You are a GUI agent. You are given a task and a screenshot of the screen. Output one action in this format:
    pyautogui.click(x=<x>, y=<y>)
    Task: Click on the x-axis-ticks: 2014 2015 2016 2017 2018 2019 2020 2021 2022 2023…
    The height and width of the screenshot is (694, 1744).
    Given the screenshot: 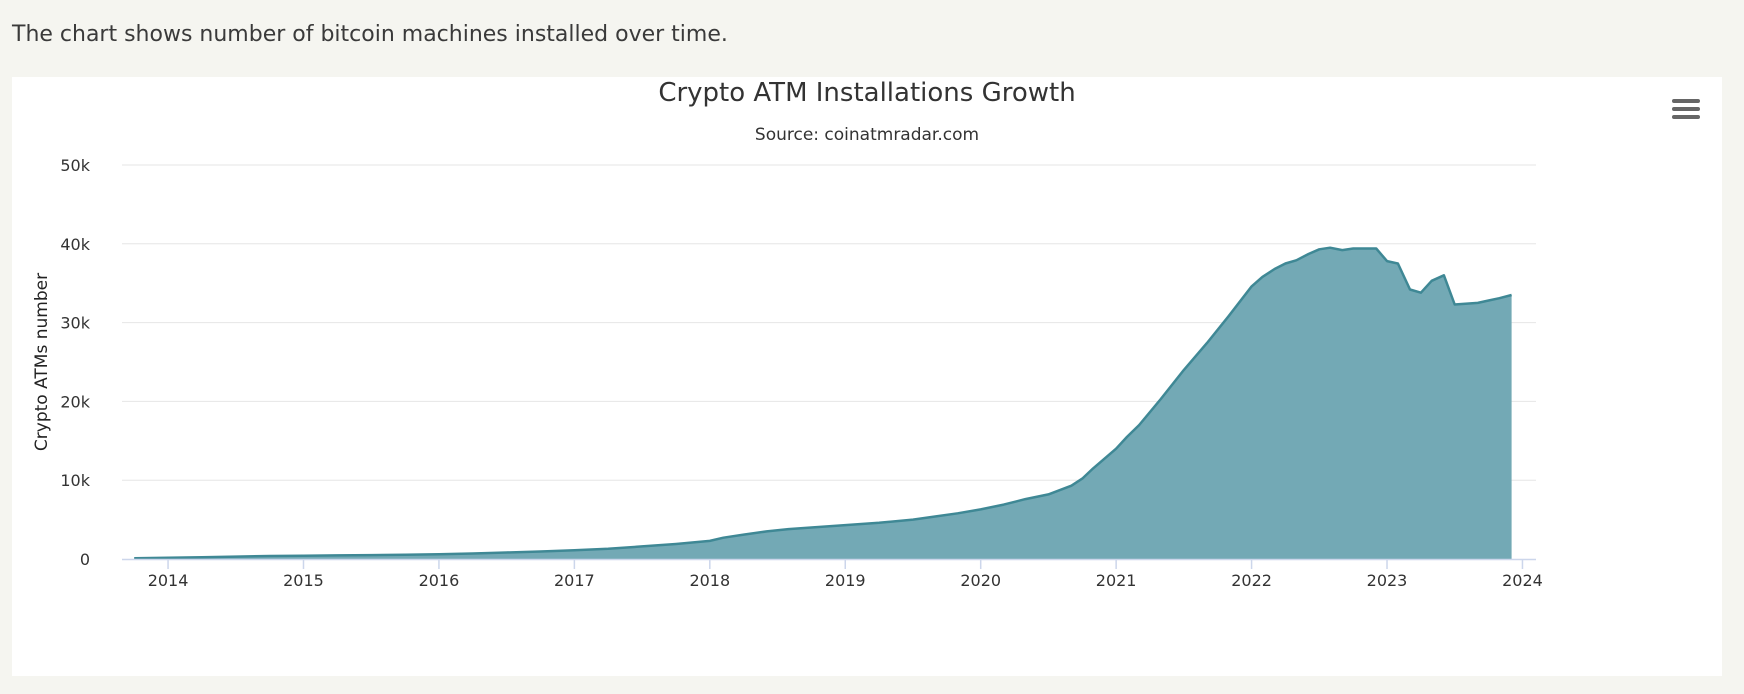 What is the action you would take?
    pyautogui.click(x=845, y=574)
    